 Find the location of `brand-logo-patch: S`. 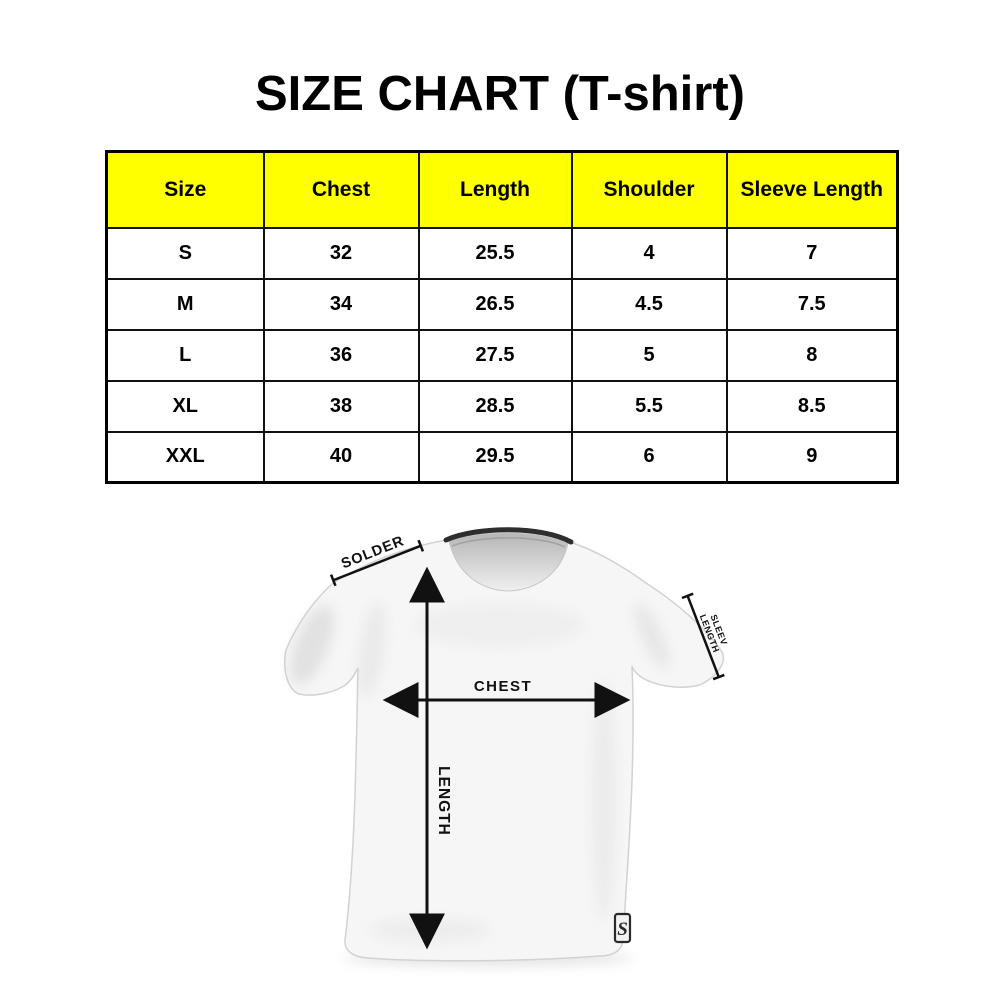

brand-logo-patch: S is located at coordinates (622, 928).